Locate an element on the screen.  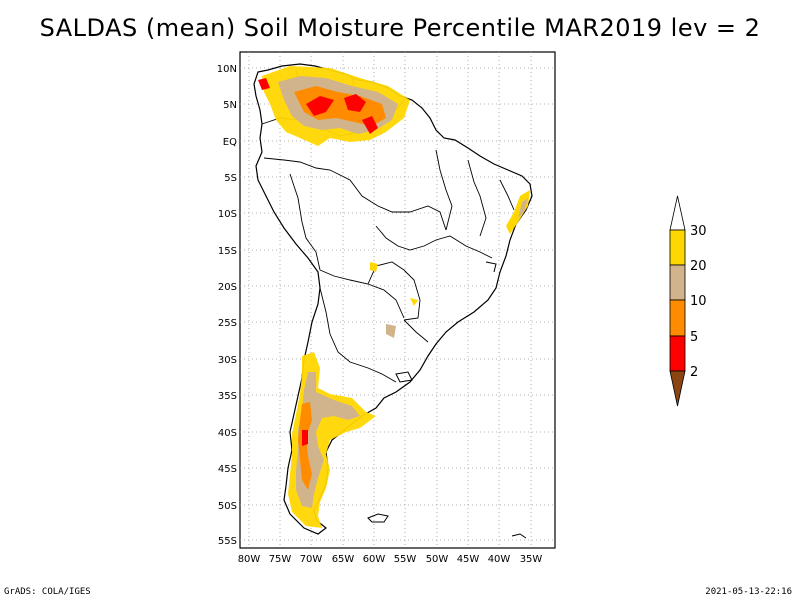
colorbar-labels: 30 20 10 5 2 is located at coordinates (698, 302).